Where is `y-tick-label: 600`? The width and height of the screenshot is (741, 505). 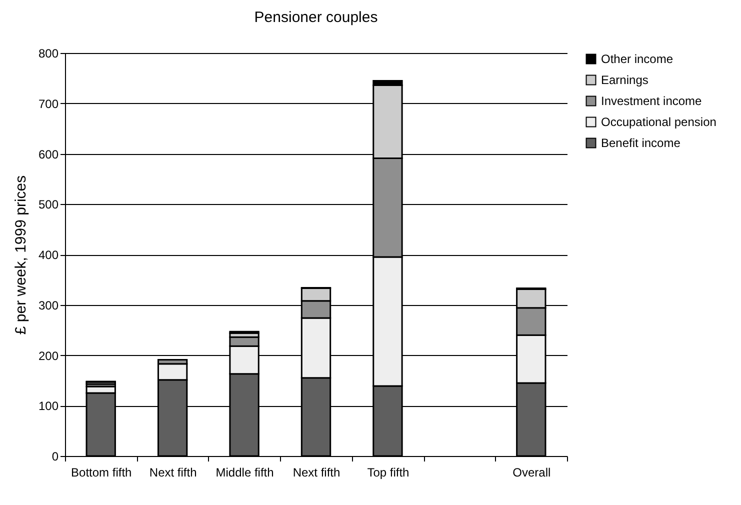 y-tick-label: 600 is located at coordinates (48, 154).